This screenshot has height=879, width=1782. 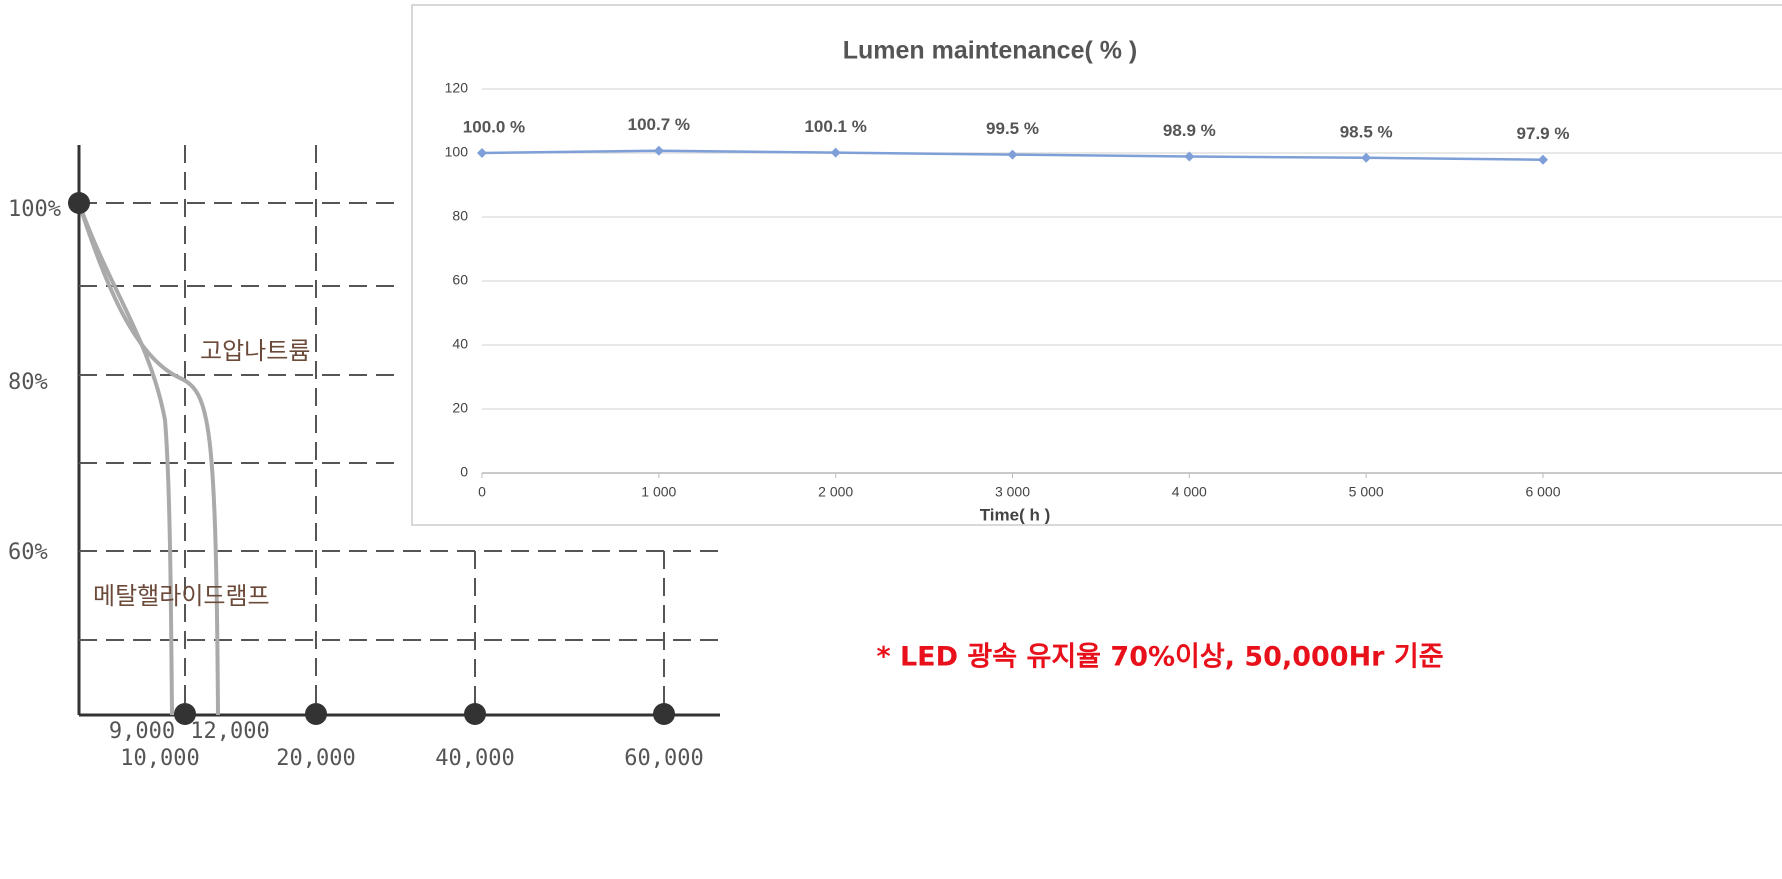 I want to click on x-label: 20,000, so click(x=315, y=758).